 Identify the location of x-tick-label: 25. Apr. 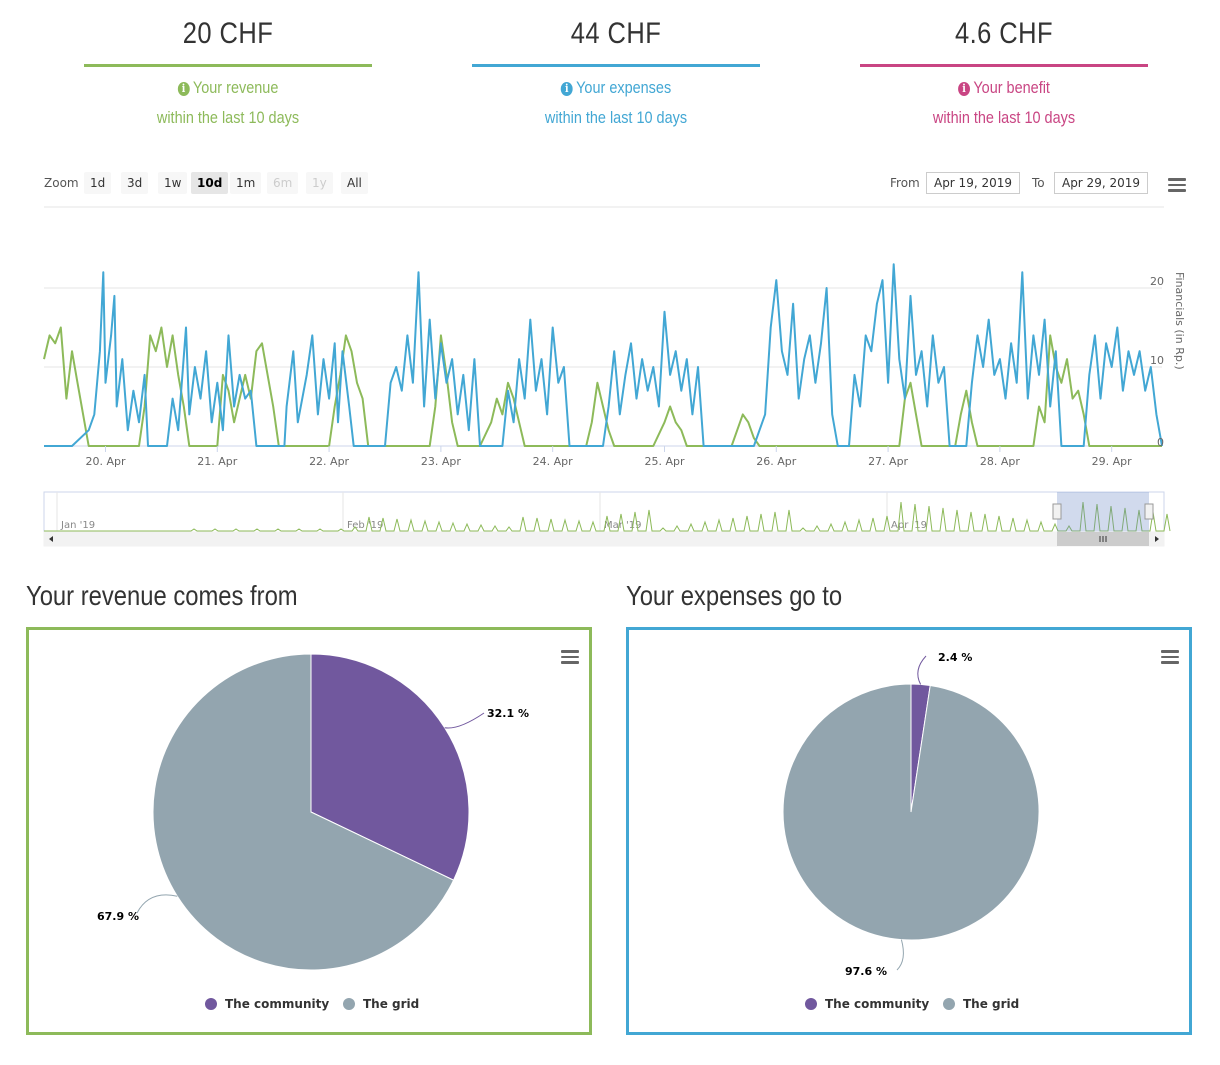
(664, 461).